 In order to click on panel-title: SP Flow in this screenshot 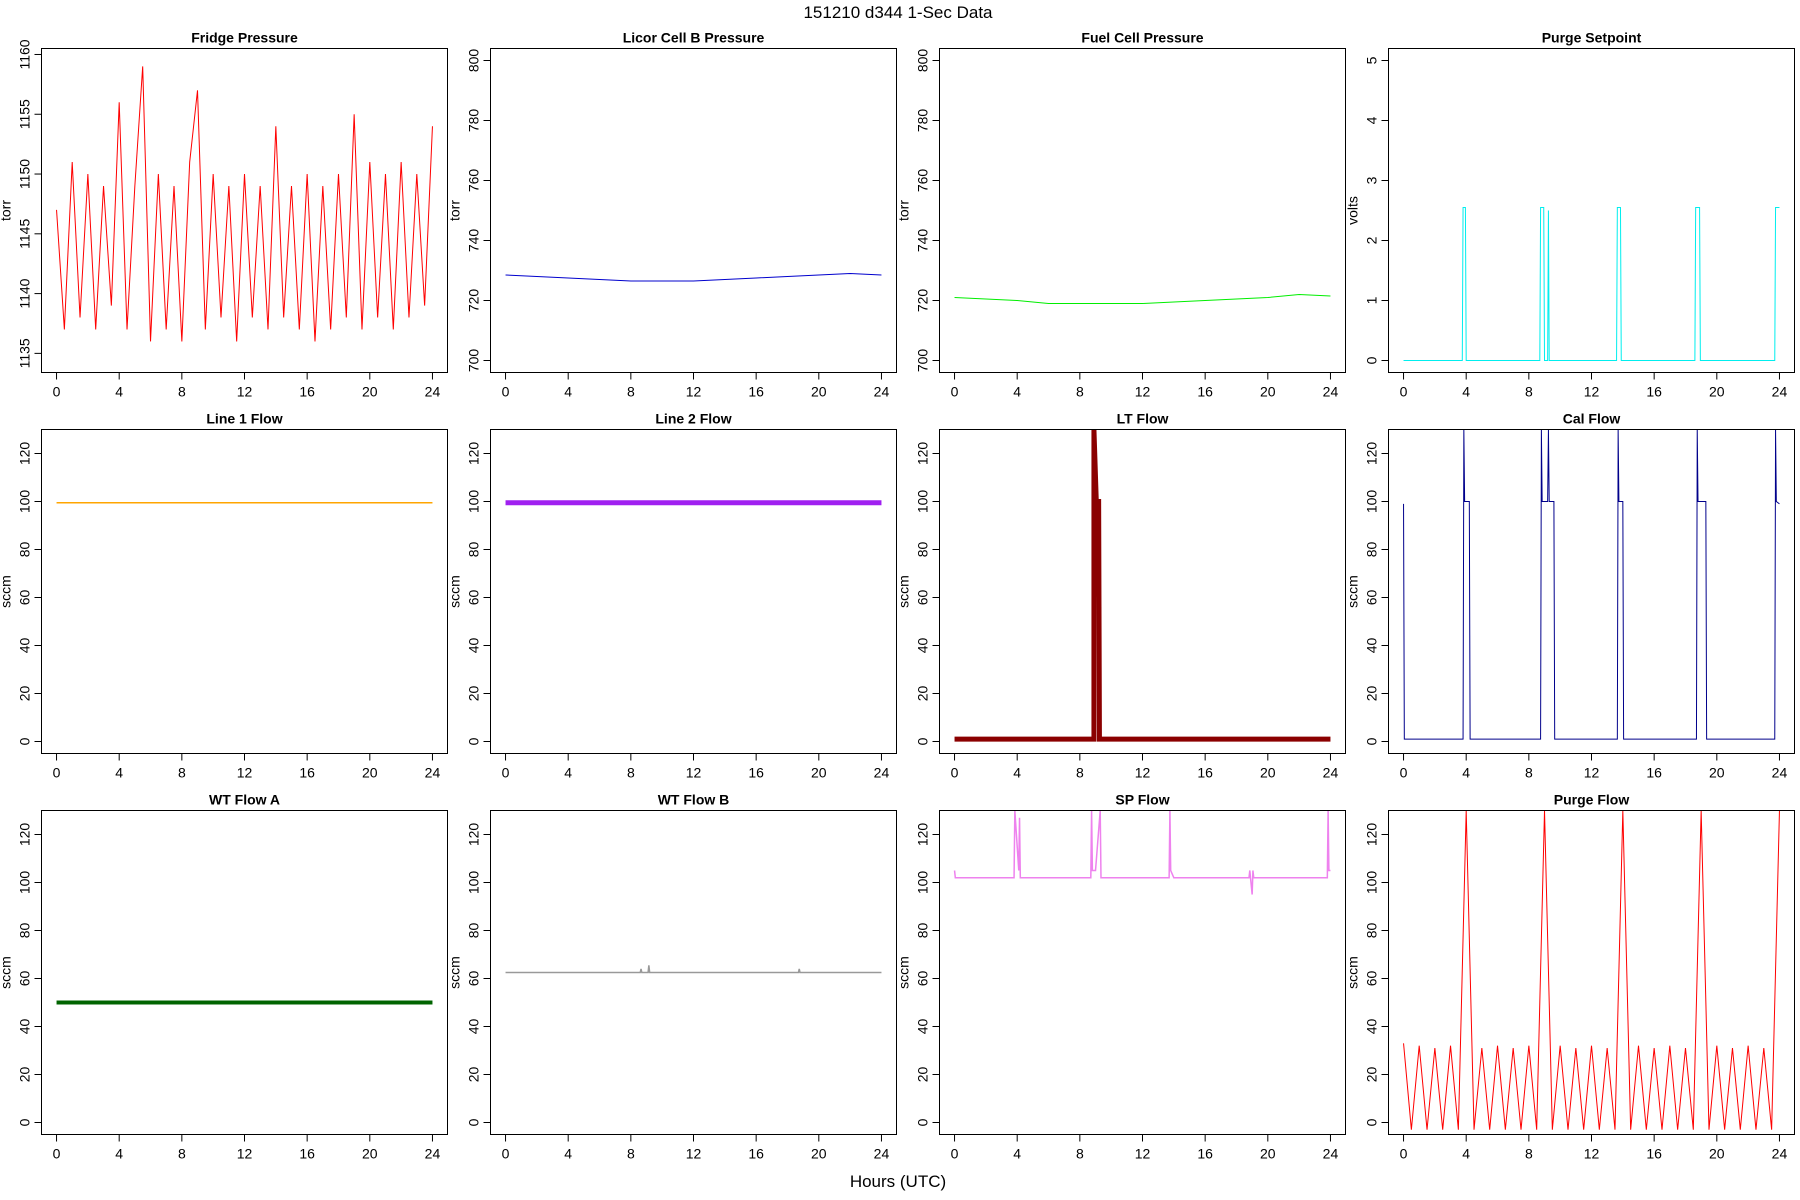, I will do `click(1142, 800)`.